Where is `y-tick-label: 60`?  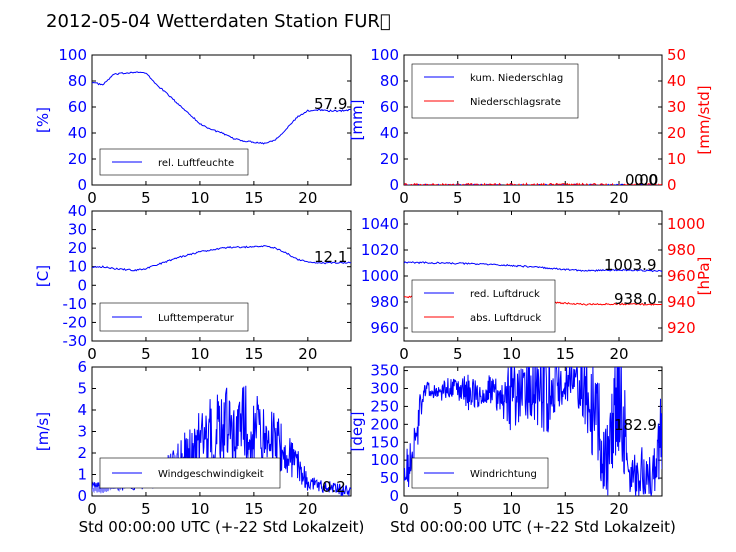
y-tick-label: 60 is located at coordinates (389, 107).